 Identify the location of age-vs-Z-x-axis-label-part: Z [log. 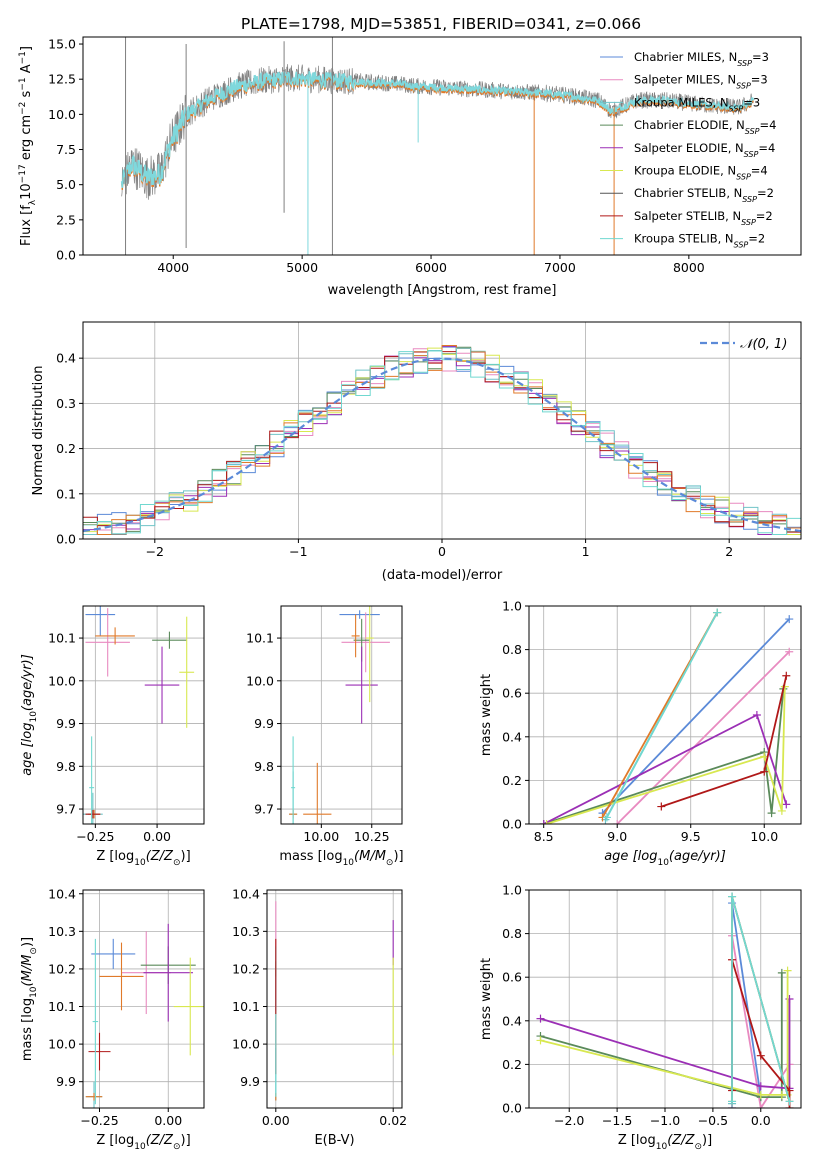
(115, 856).